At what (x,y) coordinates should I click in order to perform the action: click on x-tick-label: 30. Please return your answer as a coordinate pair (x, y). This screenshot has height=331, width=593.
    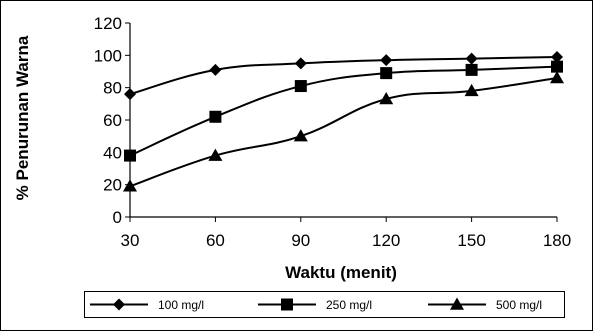
    Looking at the image, I should click on (130, 240).